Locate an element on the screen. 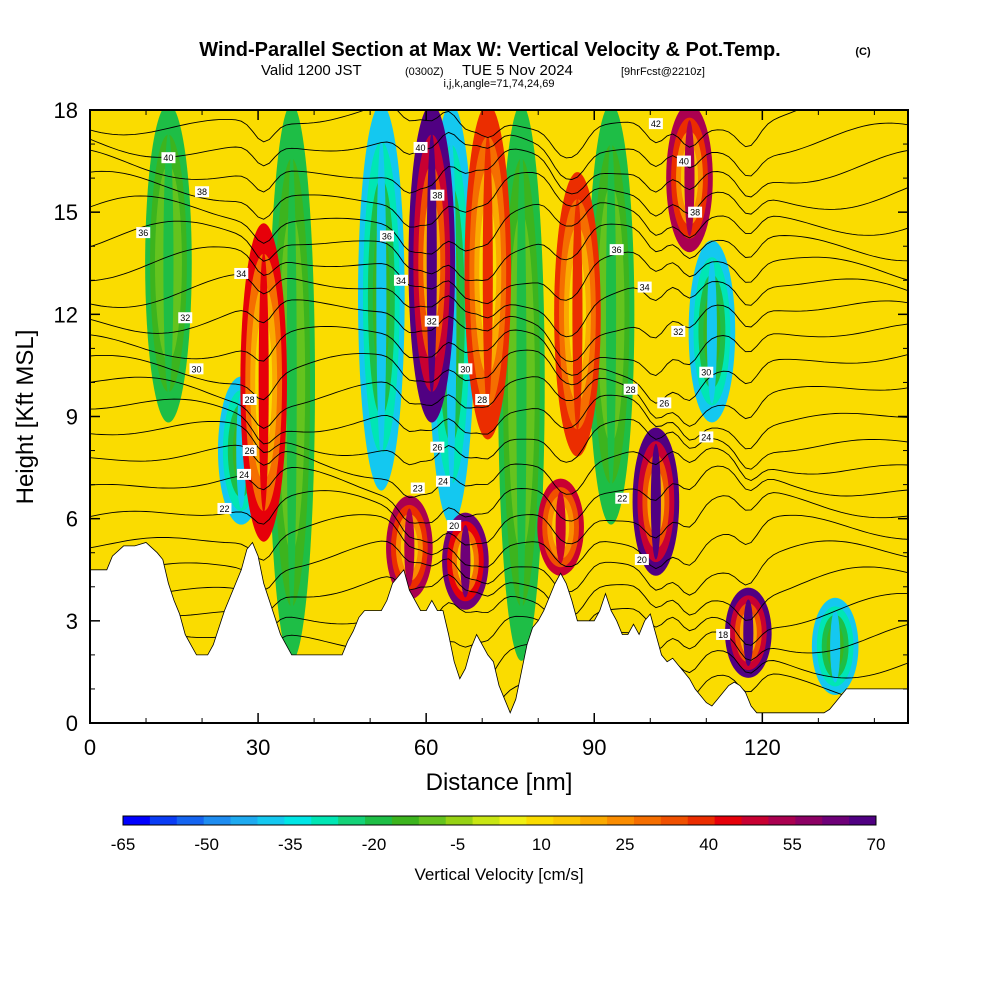  colorbar-tick-label: -50 is located at coordinates (206, 844).